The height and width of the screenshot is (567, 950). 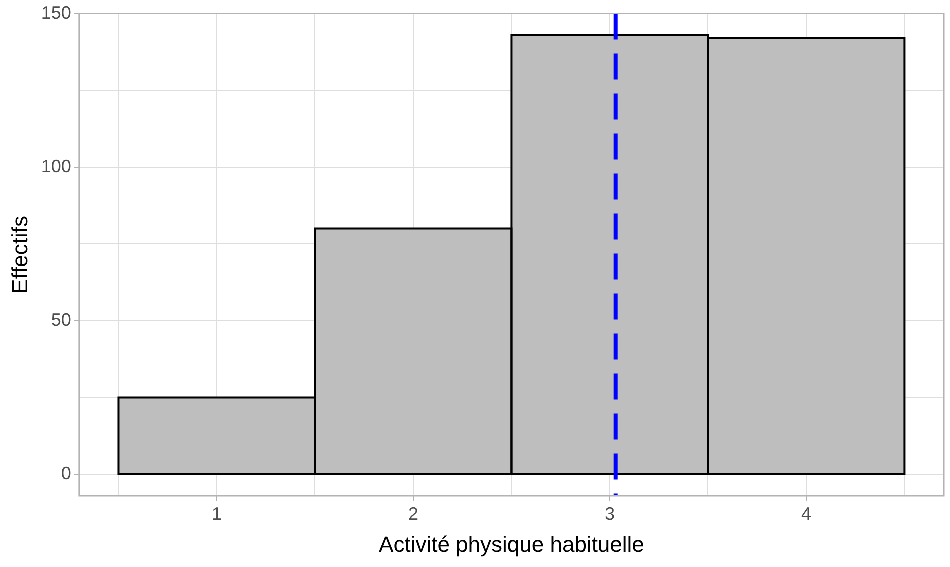 I want to click on x-tick-label: 1, so click(x=217, y=514).